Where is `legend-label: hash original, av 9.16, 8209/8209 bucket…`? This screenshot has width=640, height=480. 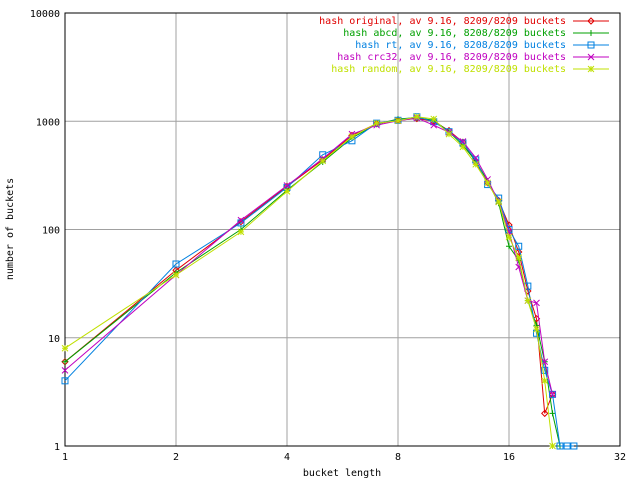 legend-label: hash original, av 9.16, 8209/8209 bucket… is located at coordinates (442, 21).